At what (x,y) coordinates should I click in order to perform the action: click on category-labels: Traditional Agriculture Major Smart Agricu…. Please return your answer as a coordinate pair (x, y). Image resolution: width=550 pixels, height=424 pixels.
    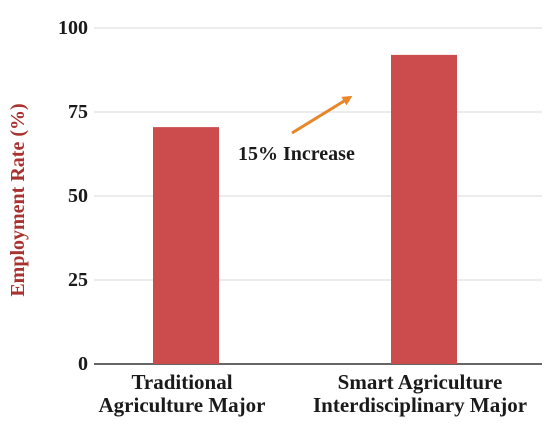
    Looking at the image, I should click on (313, 393).